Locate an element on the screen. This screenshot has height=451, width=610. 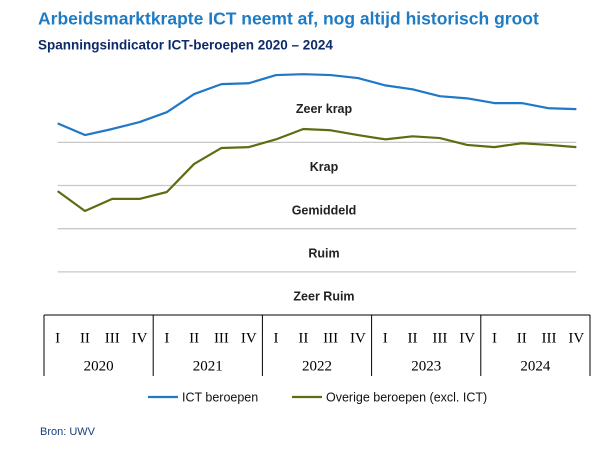
band-label: Zeer krap is located at coordinates (324, 109).